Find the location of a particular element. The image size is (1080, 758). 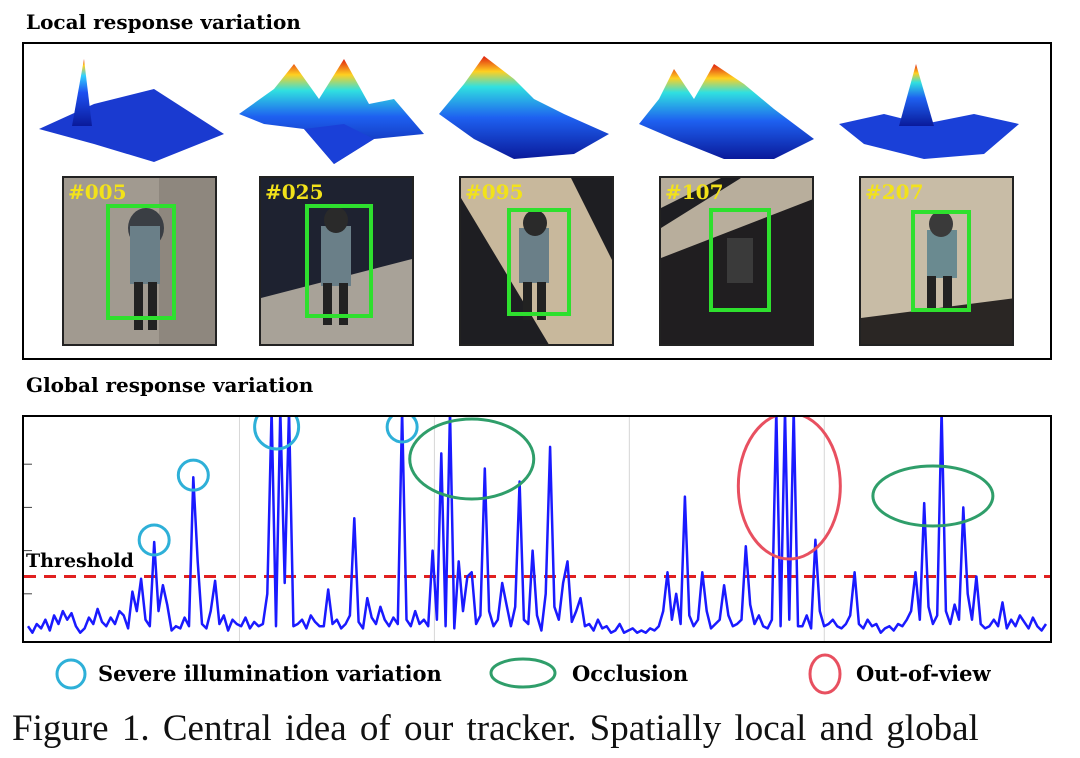

frame-number-label: #005 is located at coordinates (97, 192).